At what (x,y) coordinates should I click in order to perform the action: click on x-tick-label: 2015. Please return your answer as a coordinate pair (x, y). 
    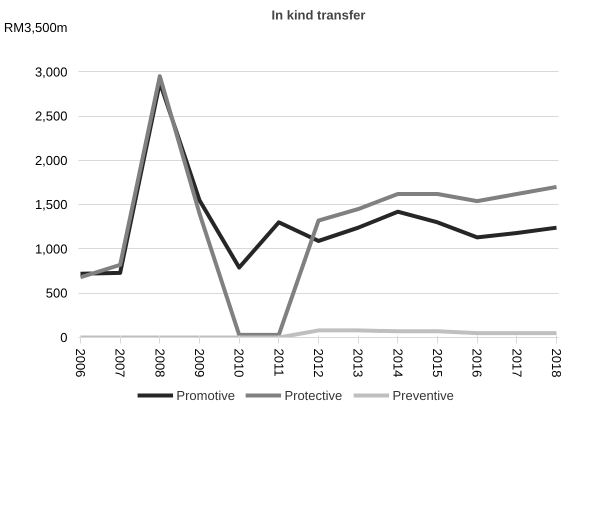
    Looking at the image, I should click on (438, 363).